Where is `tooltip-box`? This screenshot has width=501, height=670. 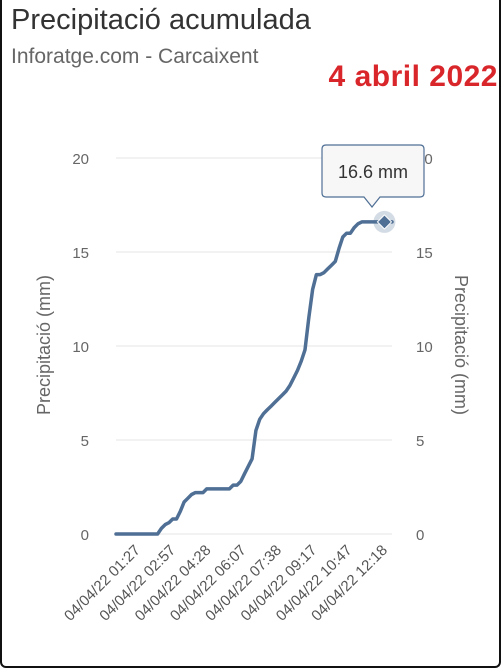 tooltip-box is located at coordinates (373, 176).